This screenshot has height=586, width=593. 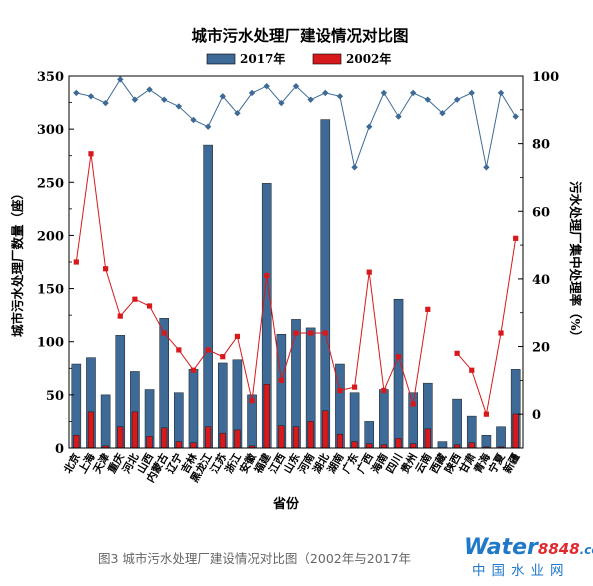 I want to click on logo-wordmark: Water8848.com, so click(x=528, y=548).